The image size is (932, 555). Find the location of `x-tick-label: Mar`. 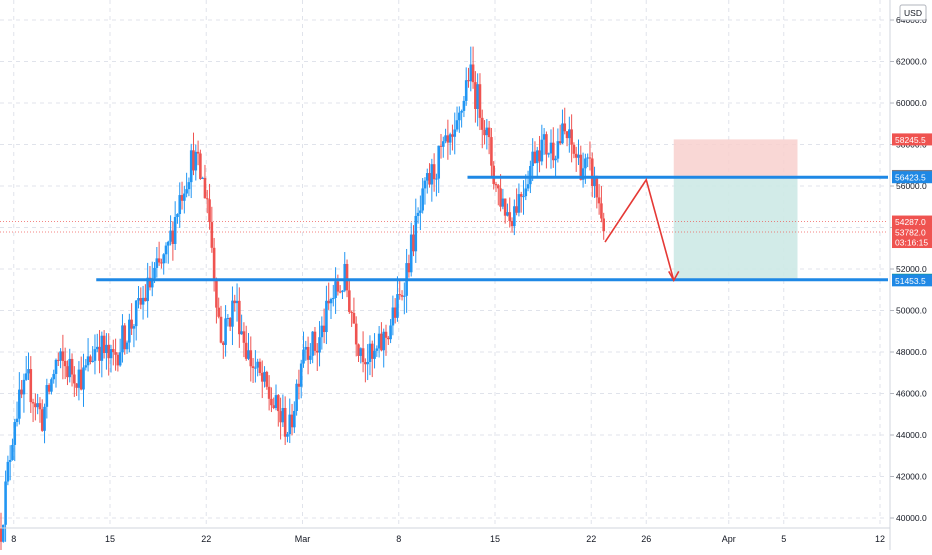

x-tick-label: Mar is located at coordinates (303, 539).